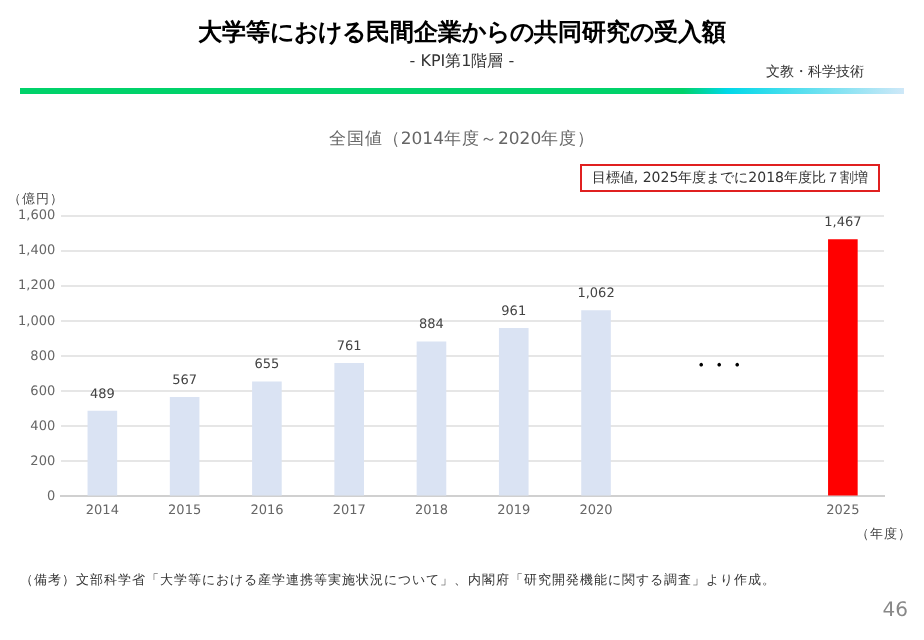 This screenshot has height=640, width=924. Describe the element at coordinates (719, 366) in the screenshot. I see `annotation: ・・・` at that location.